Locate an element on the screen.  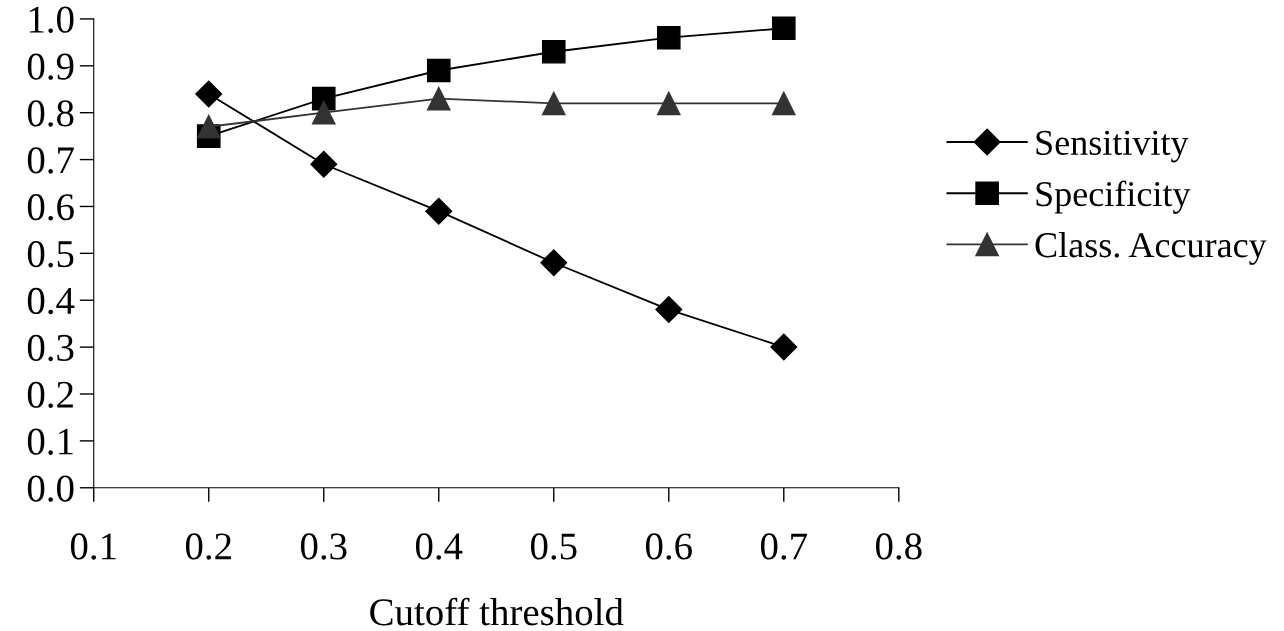
legend-label: Class. Accuracy is located at coordinates (1151, 248).